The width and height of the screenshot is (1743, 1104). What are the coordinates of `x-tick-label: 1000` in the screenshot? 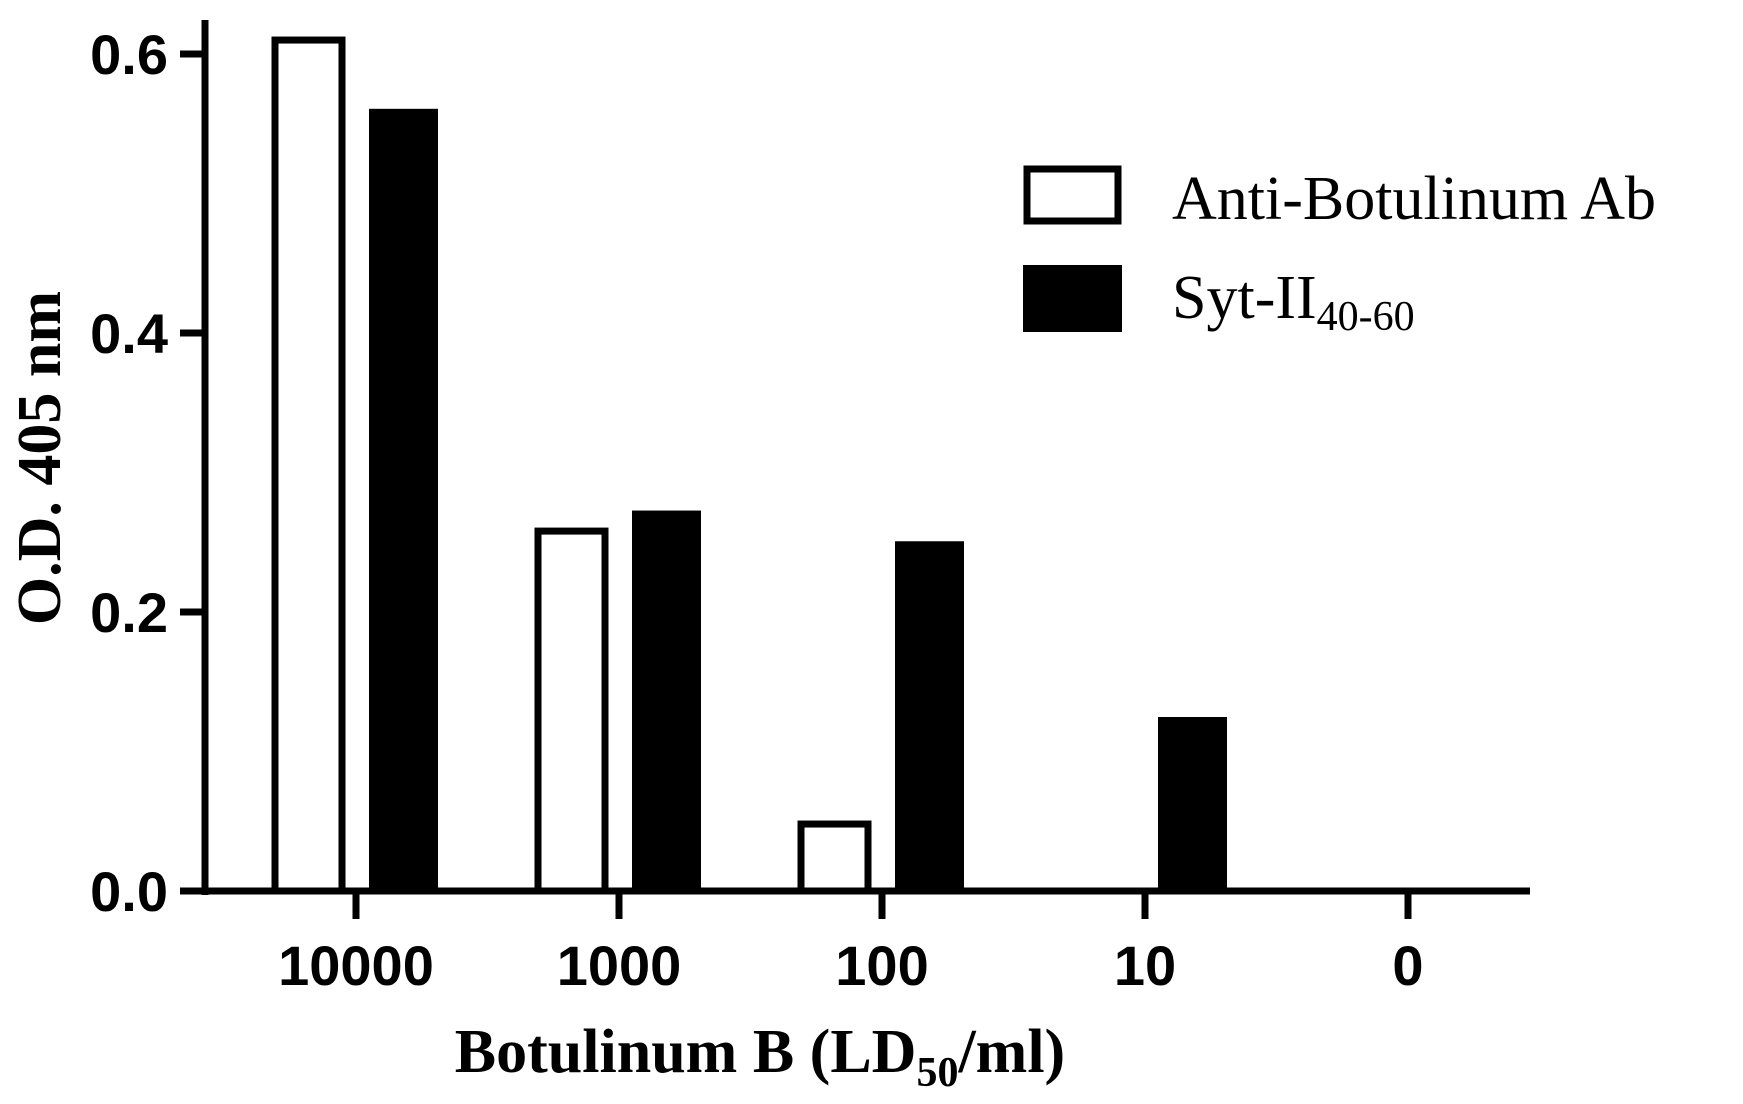 It's located at (619, 965).